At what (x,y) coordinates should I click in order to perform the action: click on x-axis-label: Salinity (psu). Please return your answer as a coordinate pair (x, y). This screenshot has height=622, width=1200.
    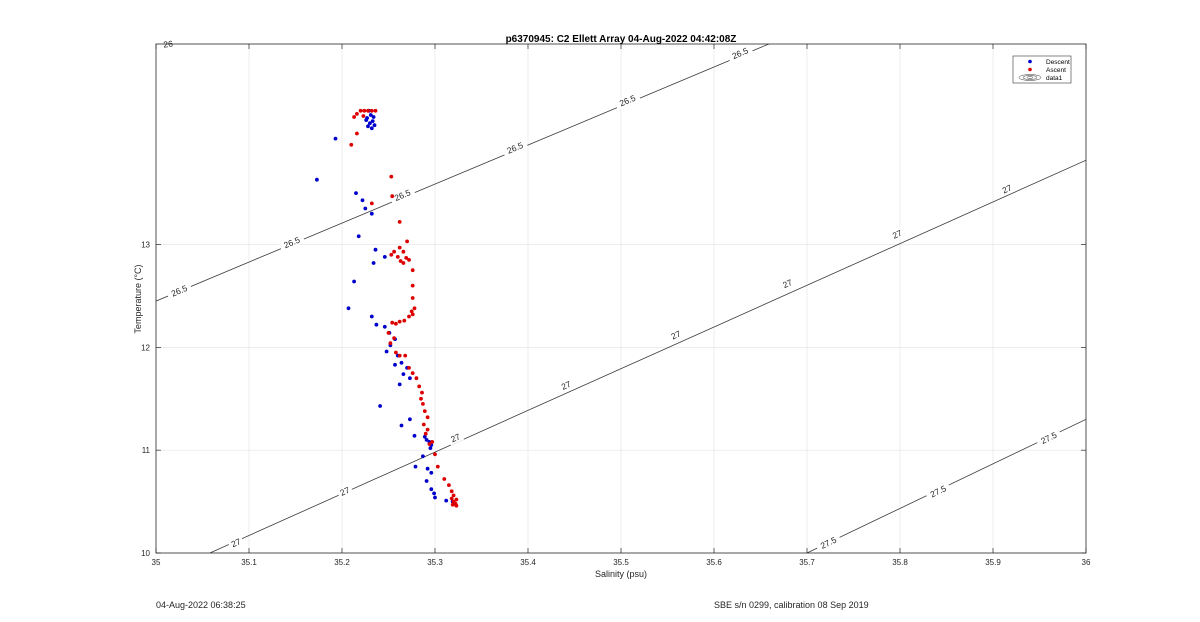
    Looking at the image, I should click on (621, 574).